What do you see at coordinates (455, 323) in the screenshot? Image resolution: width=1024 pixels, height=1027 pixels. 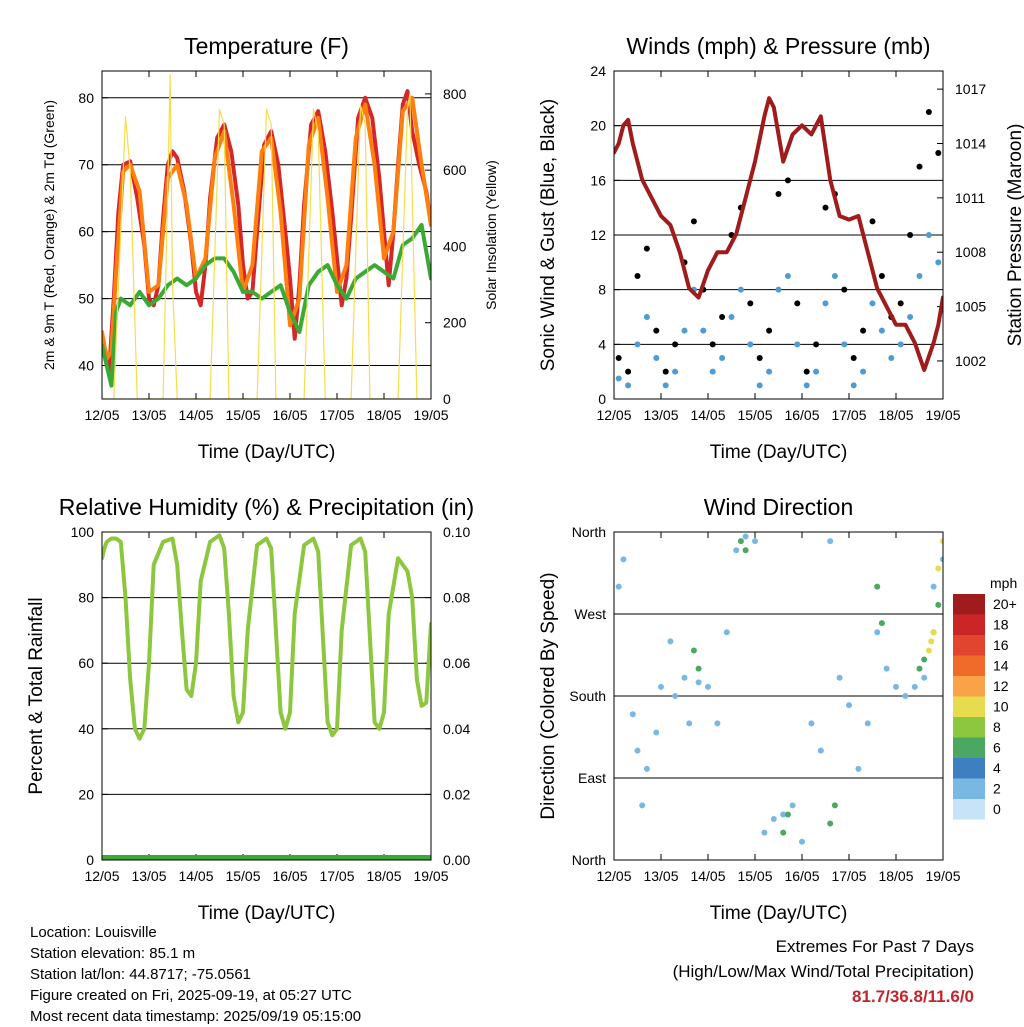 I see `y-right-tick-label: 200` at bounding box center [455, 323].